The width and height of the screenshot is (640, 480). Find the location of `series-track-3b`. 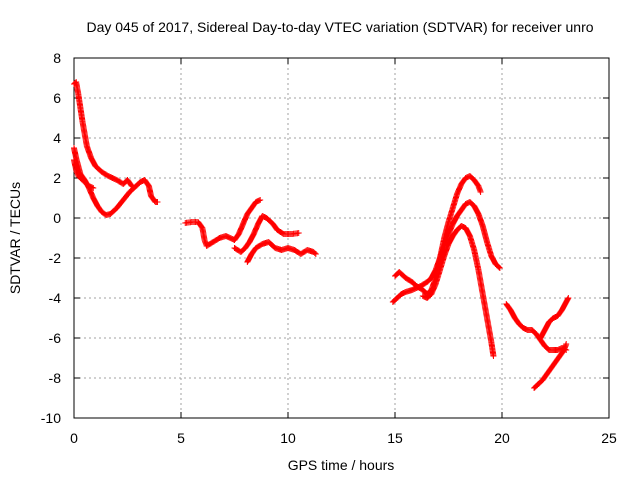

series-track-3b is located at coordinates (438, 235).